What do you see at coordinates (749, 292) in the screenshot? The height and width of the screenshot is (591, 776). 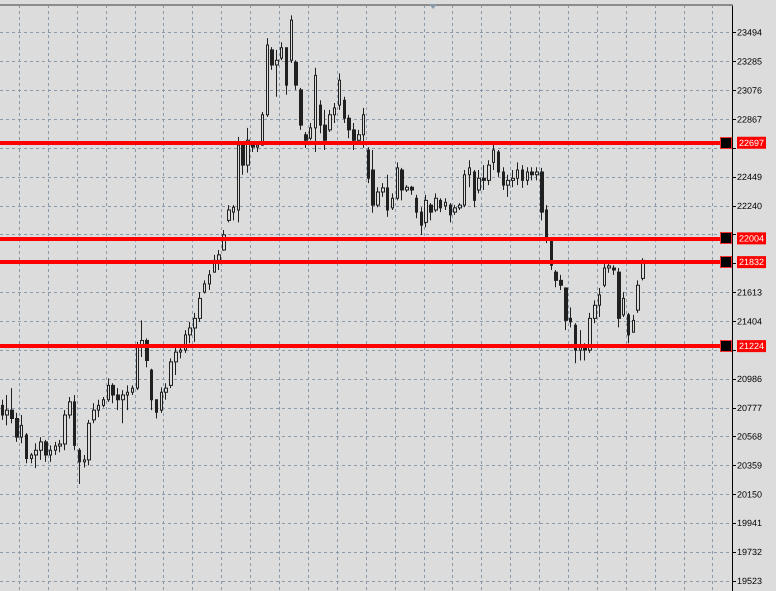 I see `y-tick-label: 21613` at bounding box center [749, 292].